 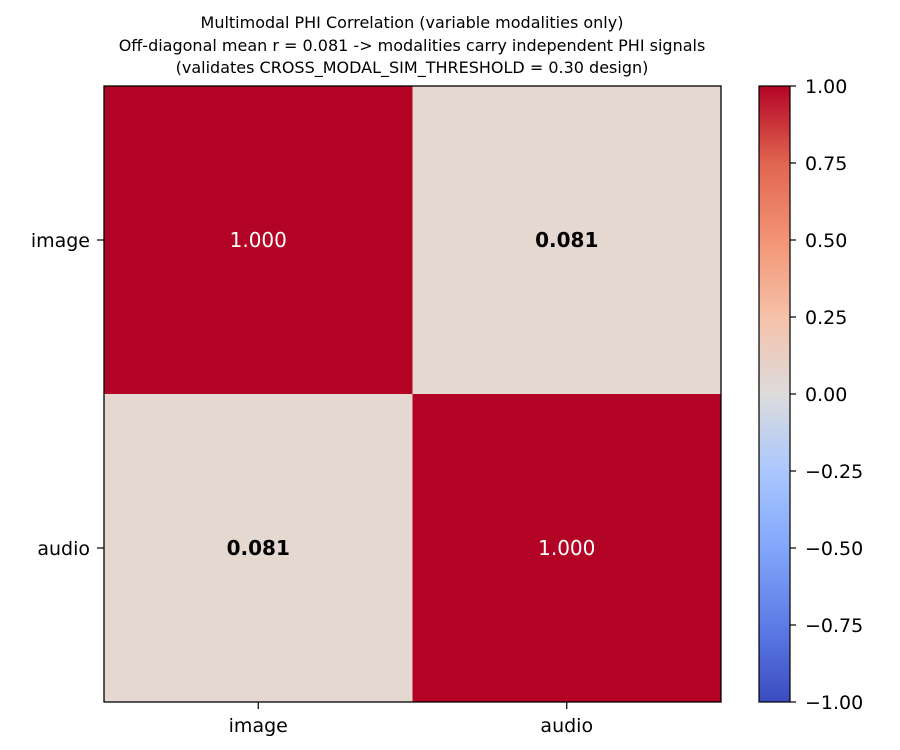 I want to click on y-tick-label: image, so click(x=60, y=241).